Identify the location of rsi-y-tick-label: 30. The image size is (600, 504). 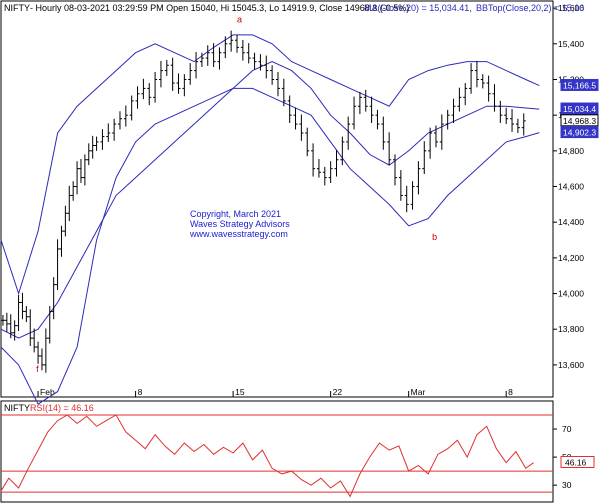
(567, 485).